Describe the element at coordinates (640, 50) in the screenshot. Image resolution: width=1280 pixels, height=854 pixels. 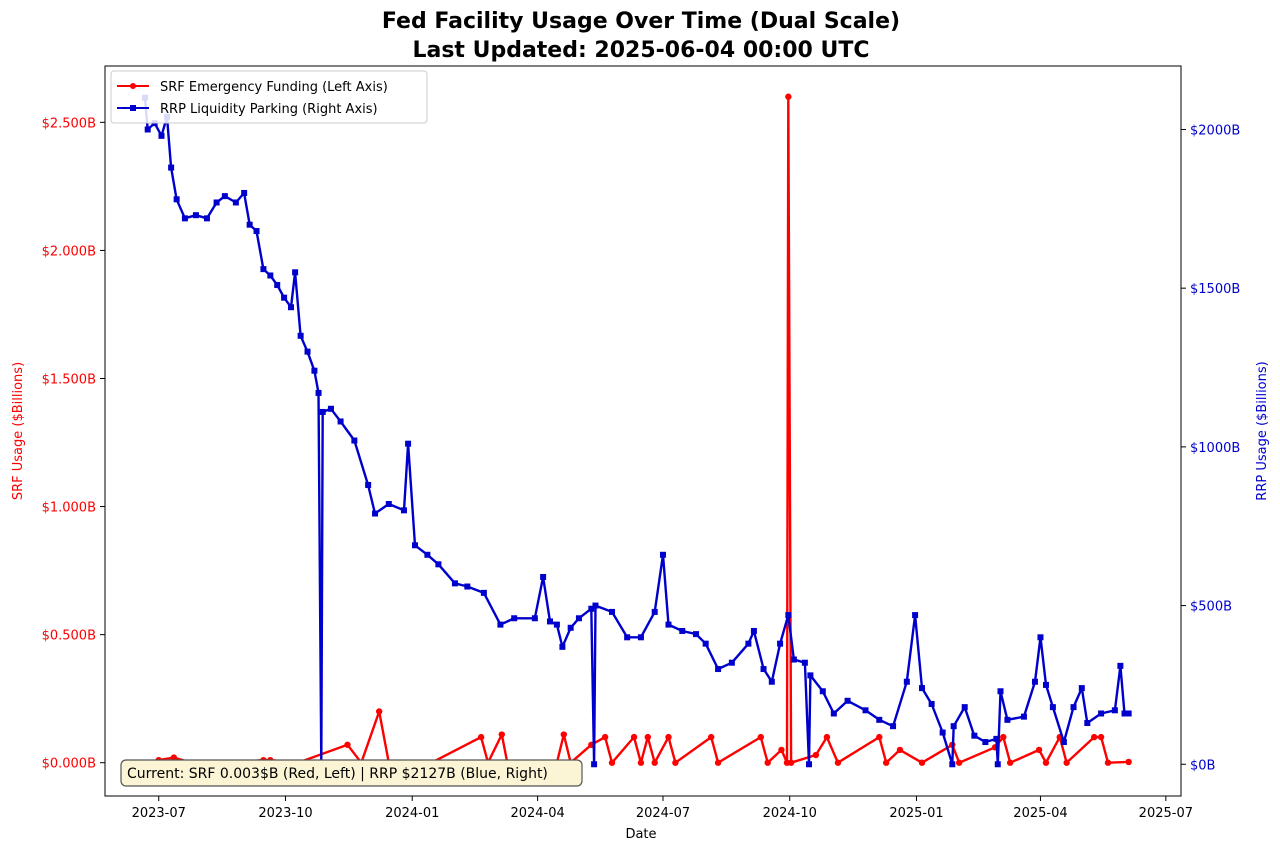
I see `chart-title-line2: Last Updated: 2025-06-04 00:00 UTC` at that location.